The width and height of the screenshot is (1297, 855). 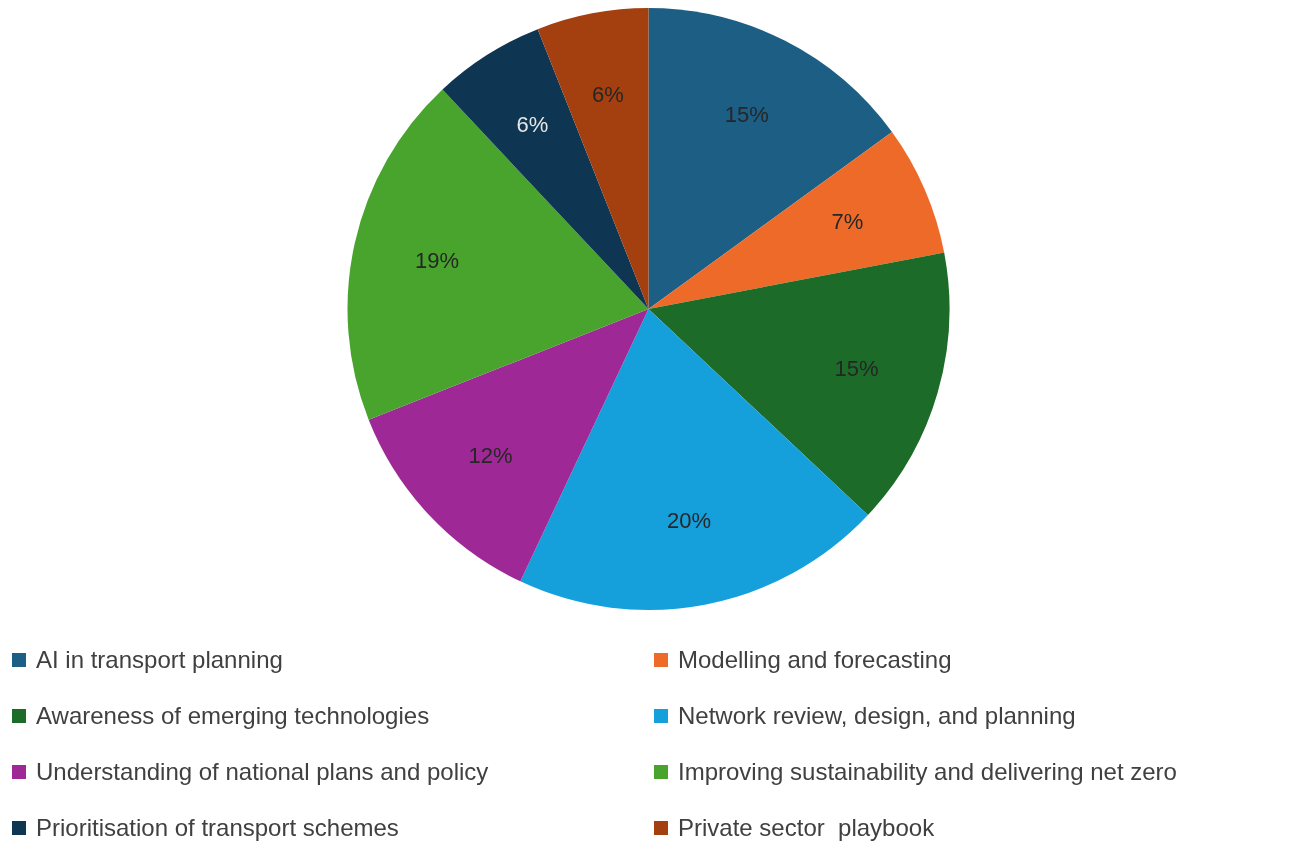 I want to click on legend-label: Modelling and forecasting, so click(x=815, y=660).